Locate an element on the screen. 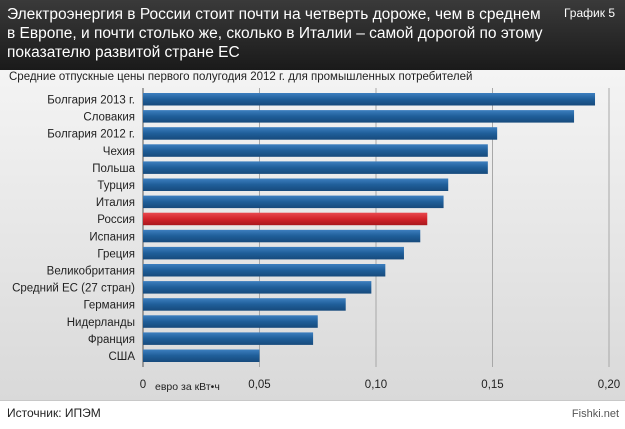  x-tick-label: 0,20 is located at coordinates (609, 385).